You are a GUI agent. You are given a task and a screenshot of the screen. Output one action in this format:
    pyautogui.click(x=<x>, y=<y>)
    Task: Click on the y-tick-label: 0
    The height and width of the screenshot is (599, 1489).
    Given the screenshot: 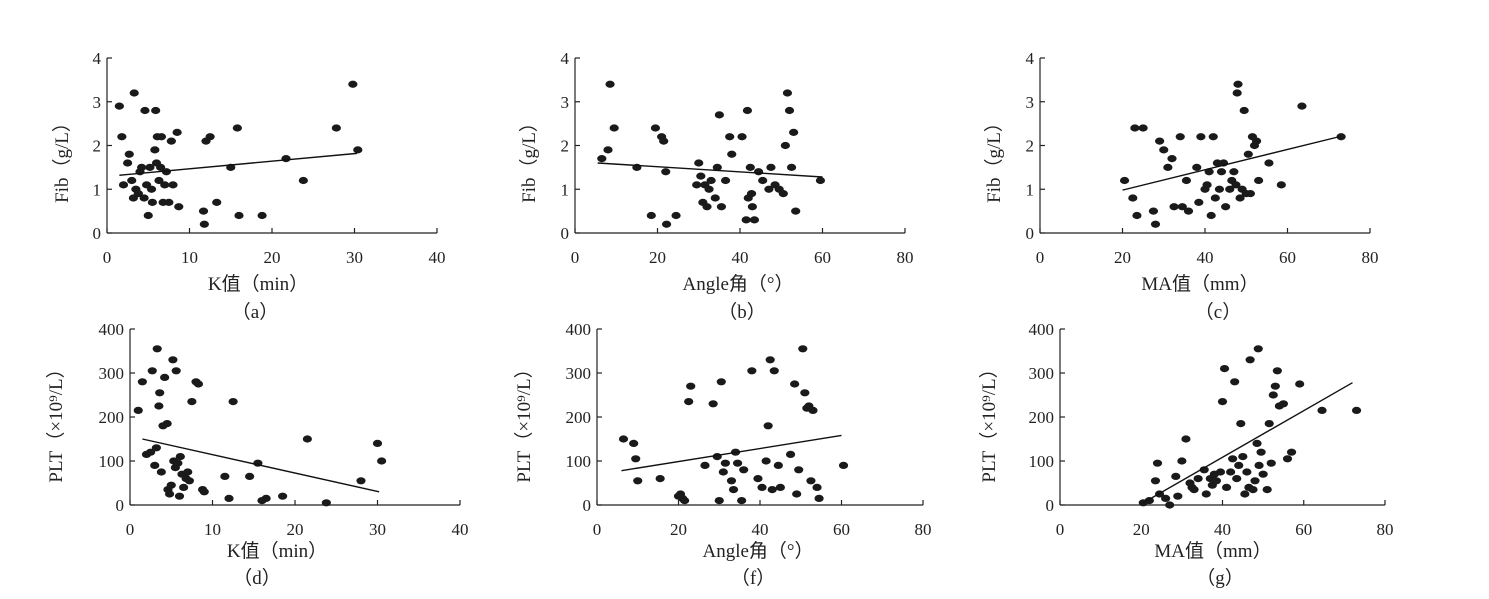 What is the action you would take?
    pyautogui.click(x=97, y=233)
    